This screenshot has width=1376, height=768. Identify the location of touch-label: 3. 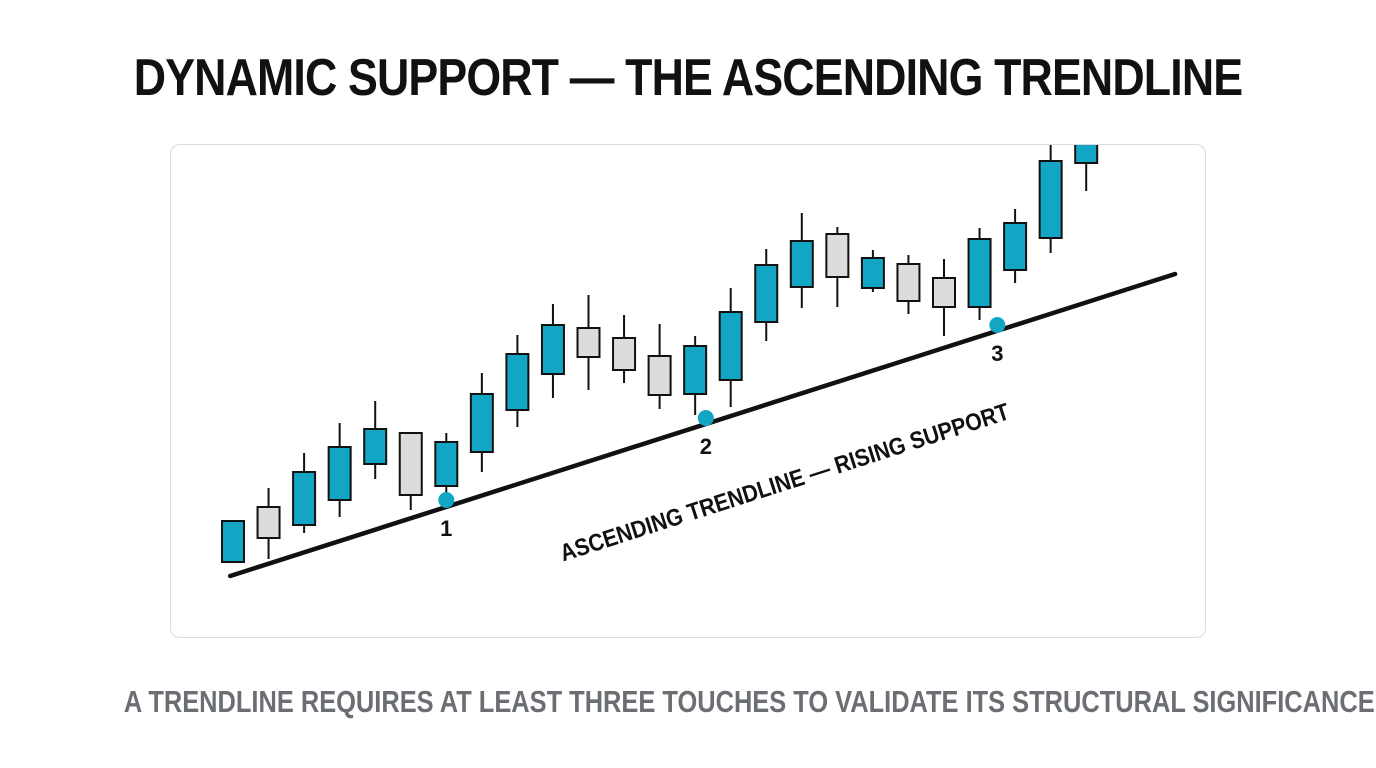
(997, 353).